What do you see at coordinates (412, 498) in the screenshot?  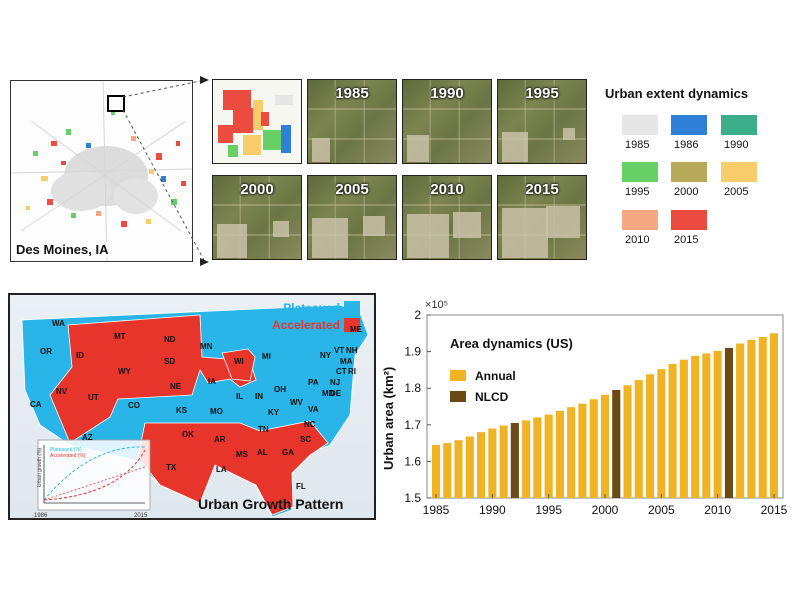 I see `y-tick-label: 1.5` at bounding box center [412, 498].